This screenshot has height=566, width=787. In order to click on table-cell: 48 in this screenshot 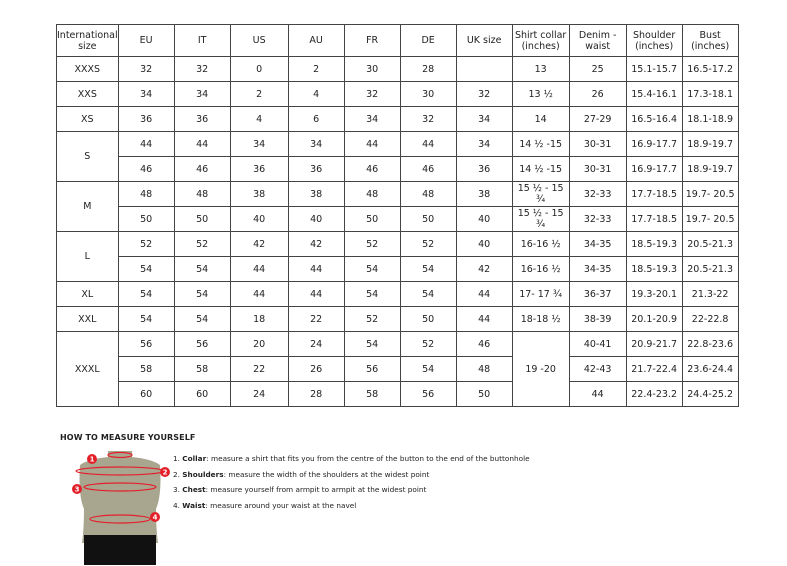, I will do `click(202, 194)`.